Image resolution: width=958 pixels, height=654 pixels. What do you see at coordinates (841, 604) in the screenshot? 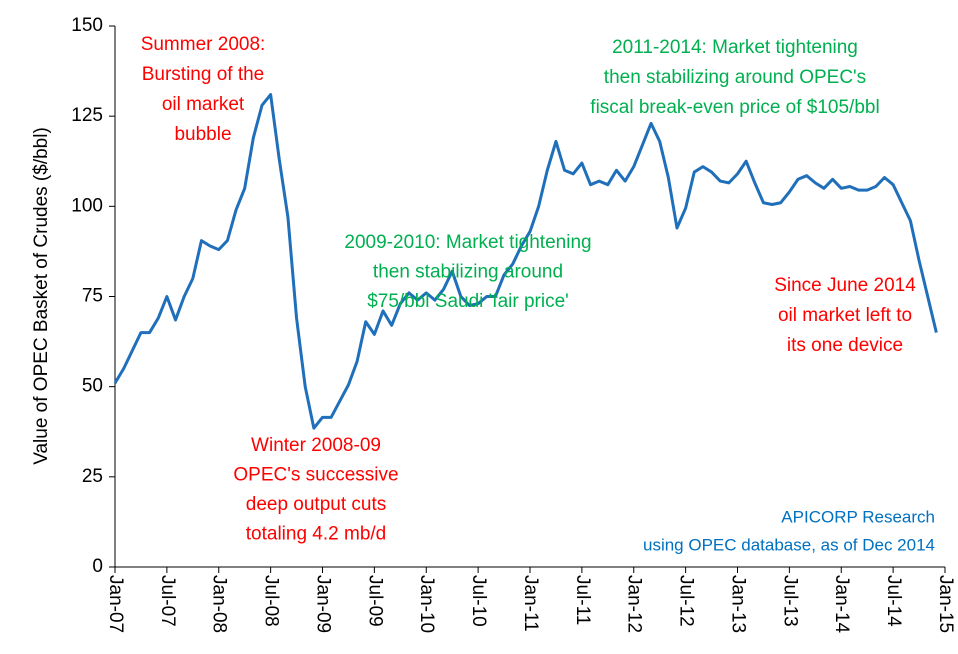
I see `x-tick-label: Jan-14` at bounding box center [841, 604].